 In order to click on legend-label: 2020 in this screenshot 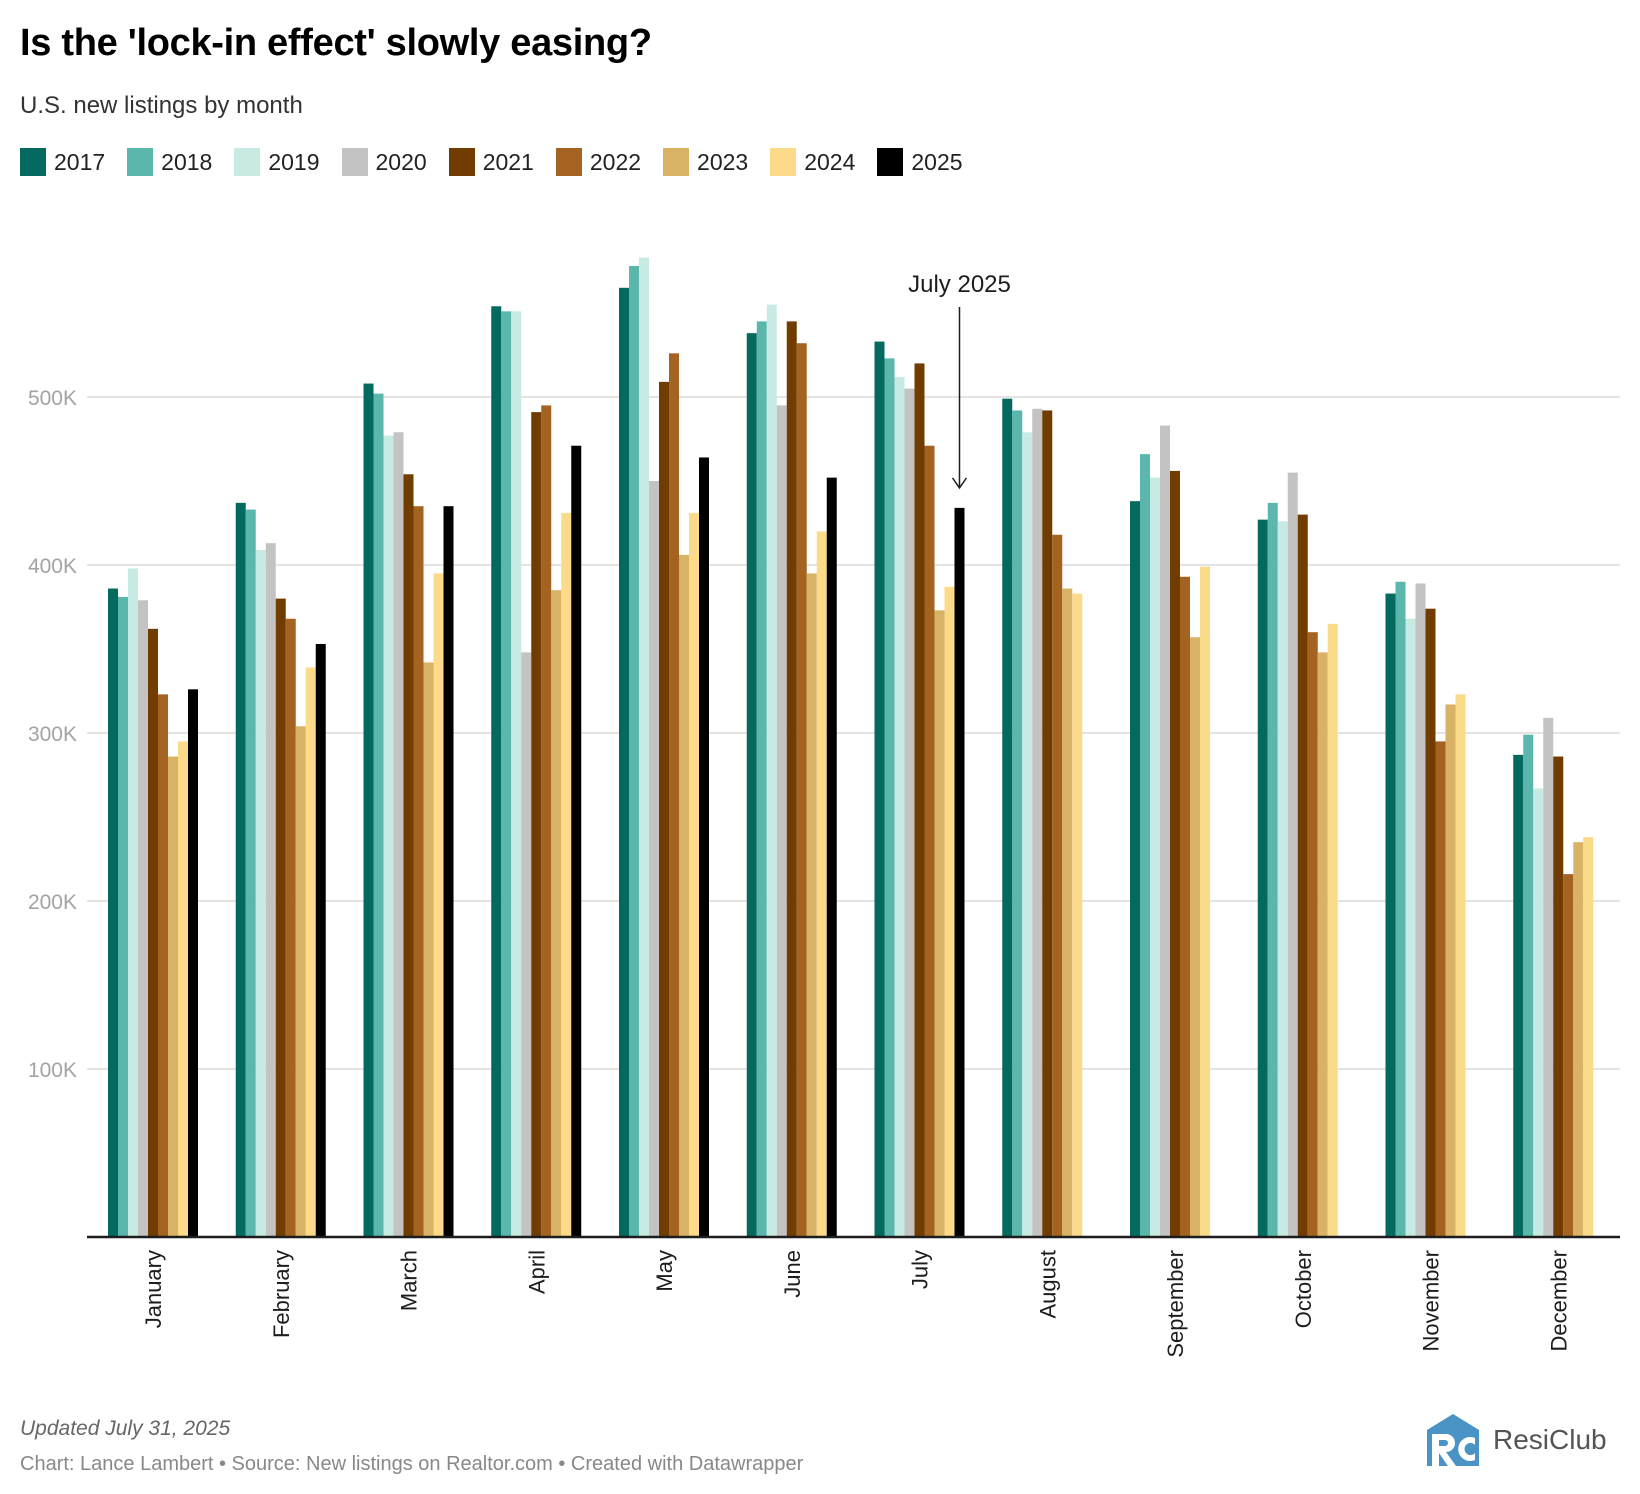, I will do `click(401, 161)`.